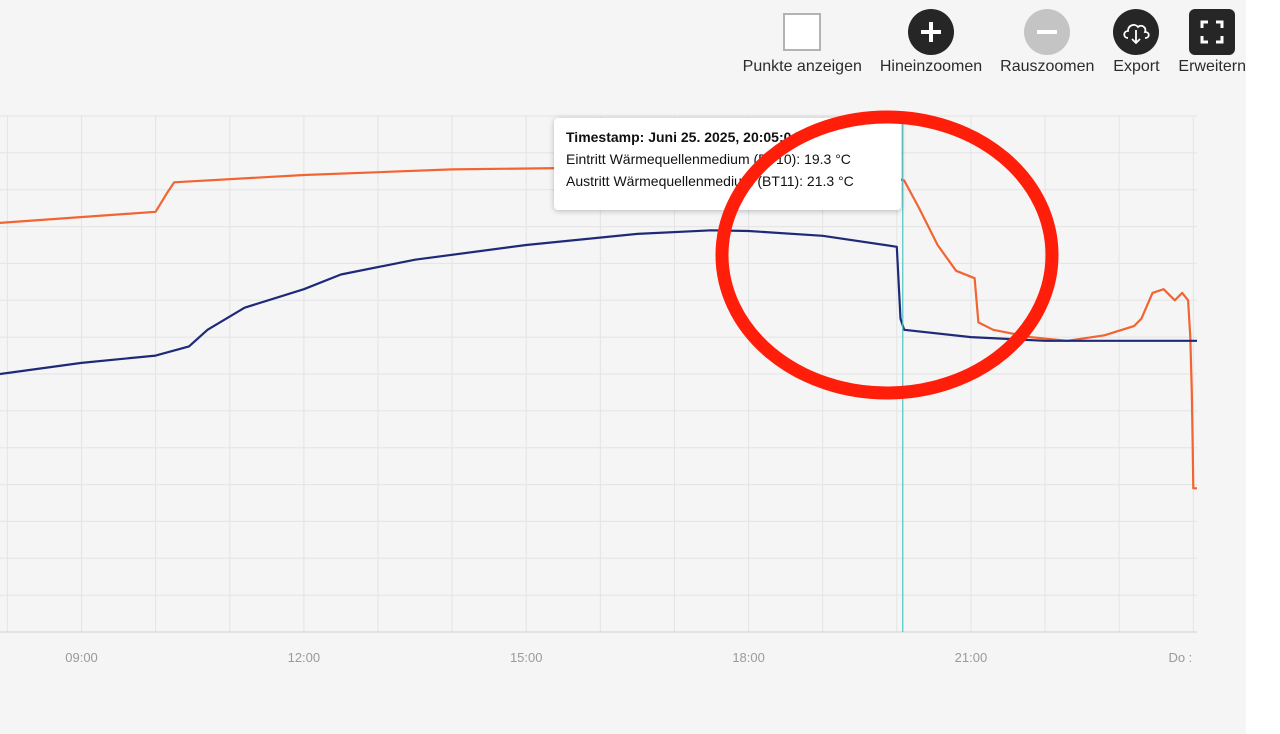 The height and width of the screenshot is (734, 1280). I want to click on zoom-out-label: Rauszoomen, so click(1047, 66).